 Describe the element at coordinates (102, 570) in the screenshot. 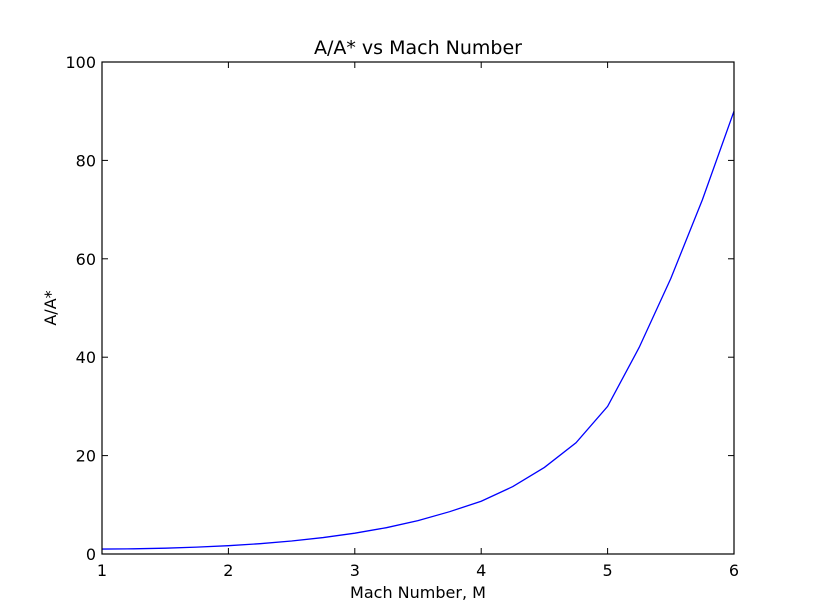

I see `x-tick-label: 1` at that location.